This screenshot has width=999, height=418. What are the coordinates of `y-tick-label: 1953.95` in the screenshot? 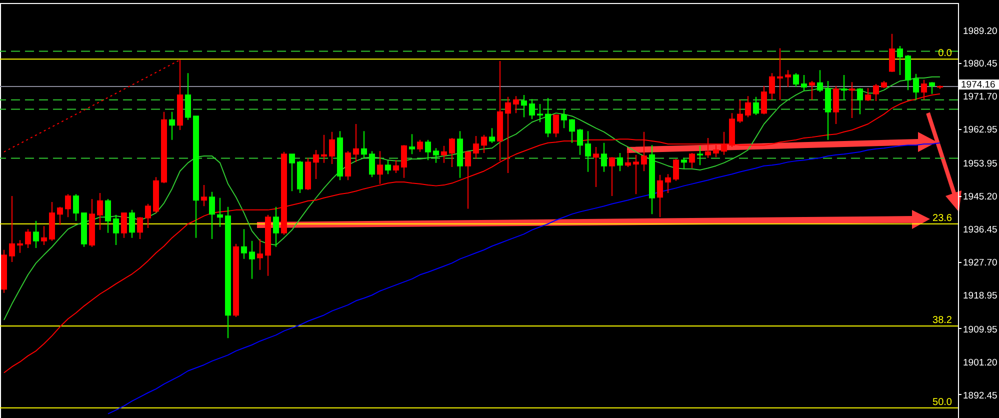 It's located at (980, 164).